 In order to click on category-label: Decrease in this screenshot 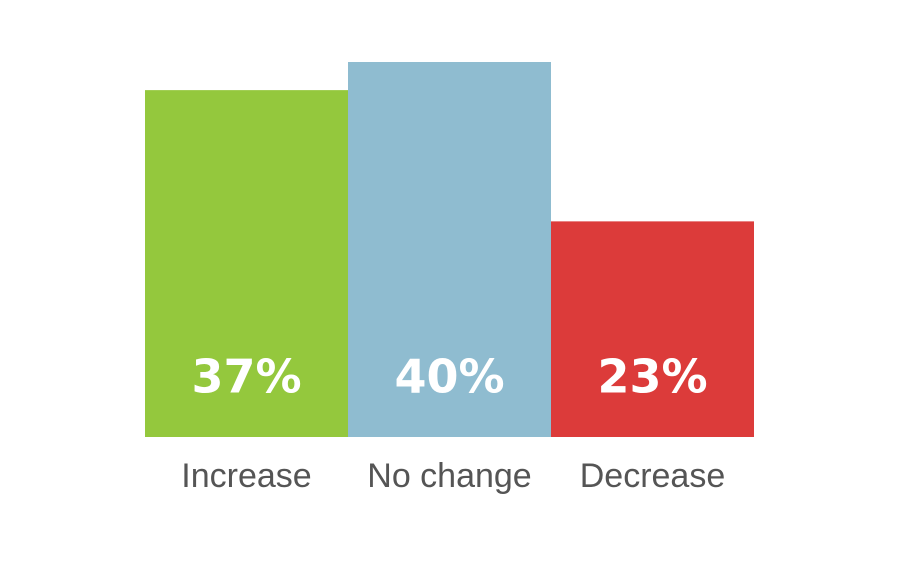, I will do `click(653, 476)`.